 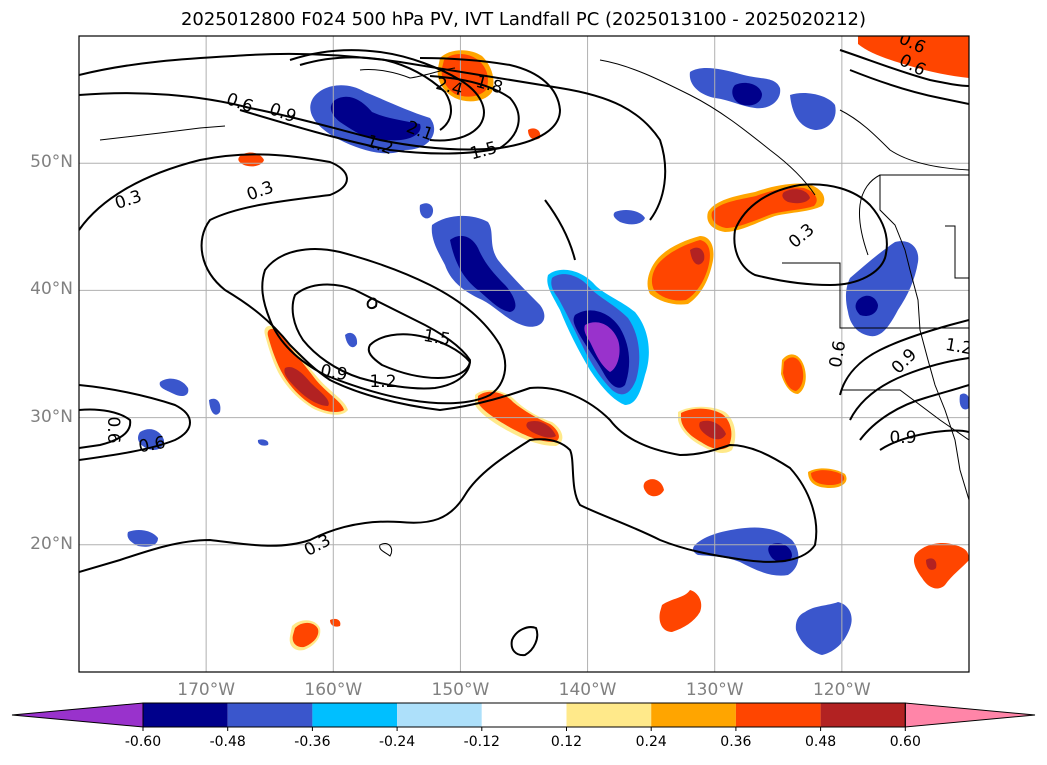 I want to click on lon-tick-label: 140°W, so click(x=587, y=690).